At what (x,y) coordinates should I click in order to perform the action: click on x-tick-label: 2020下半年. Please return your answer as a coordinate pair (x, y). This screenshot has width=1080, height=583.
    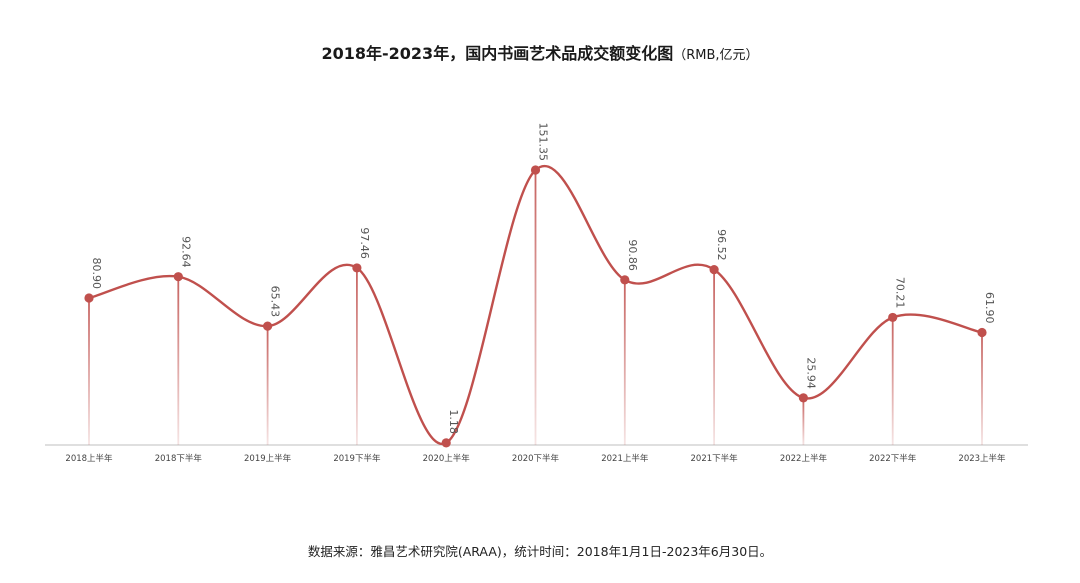
    Looking at the image, I should click on (536, 458).